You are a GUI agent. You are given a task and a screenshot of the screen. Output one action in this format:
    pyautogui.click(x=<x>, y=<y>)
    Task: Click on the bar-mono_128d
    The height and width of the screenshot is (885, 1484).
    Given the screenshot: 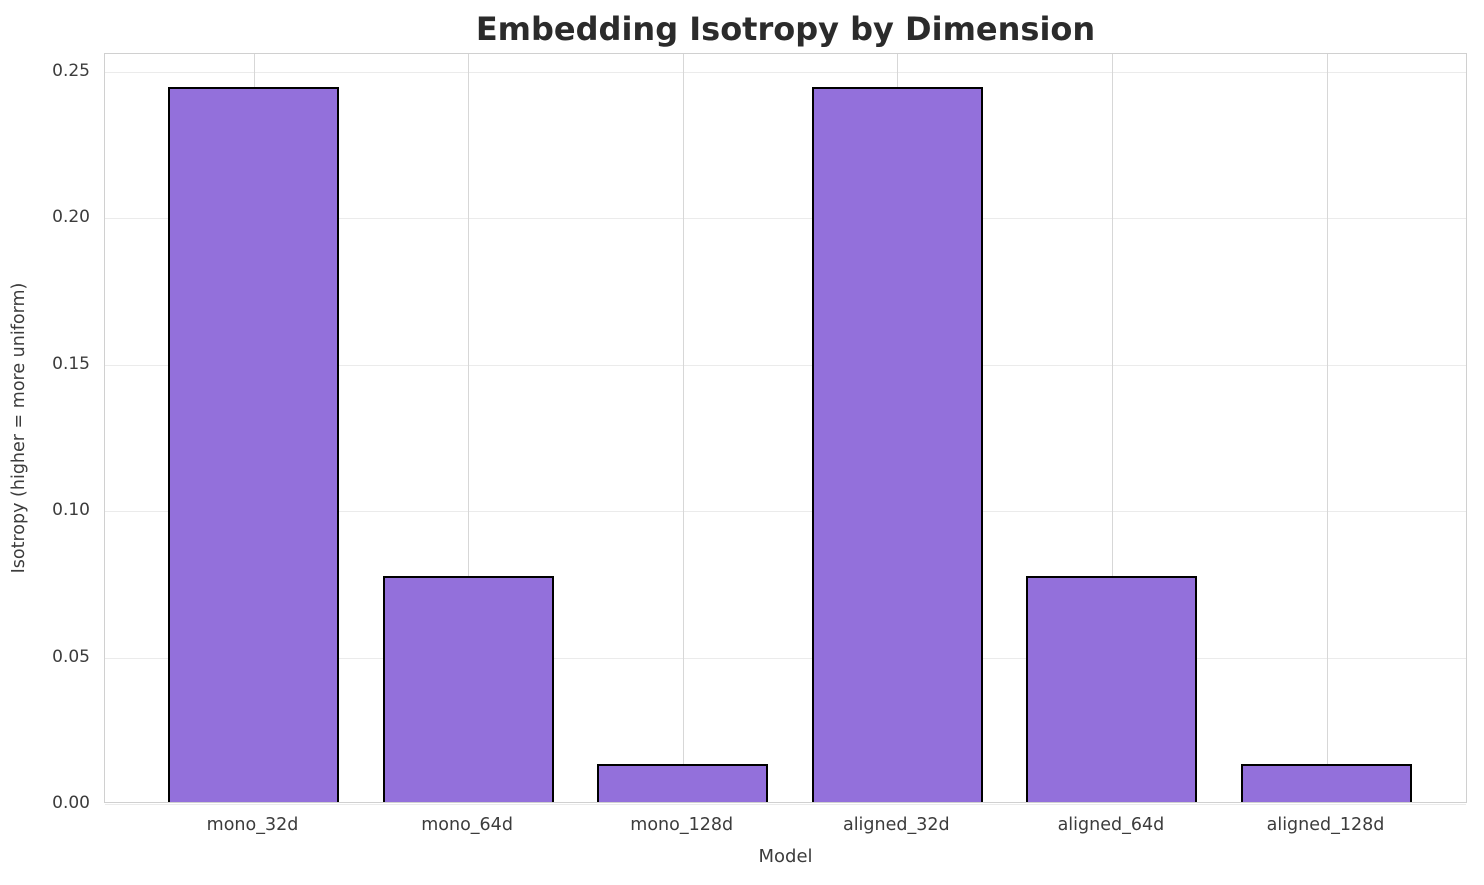 What is the action you would take?
    pyautogui.click(x=683, y=782)
    